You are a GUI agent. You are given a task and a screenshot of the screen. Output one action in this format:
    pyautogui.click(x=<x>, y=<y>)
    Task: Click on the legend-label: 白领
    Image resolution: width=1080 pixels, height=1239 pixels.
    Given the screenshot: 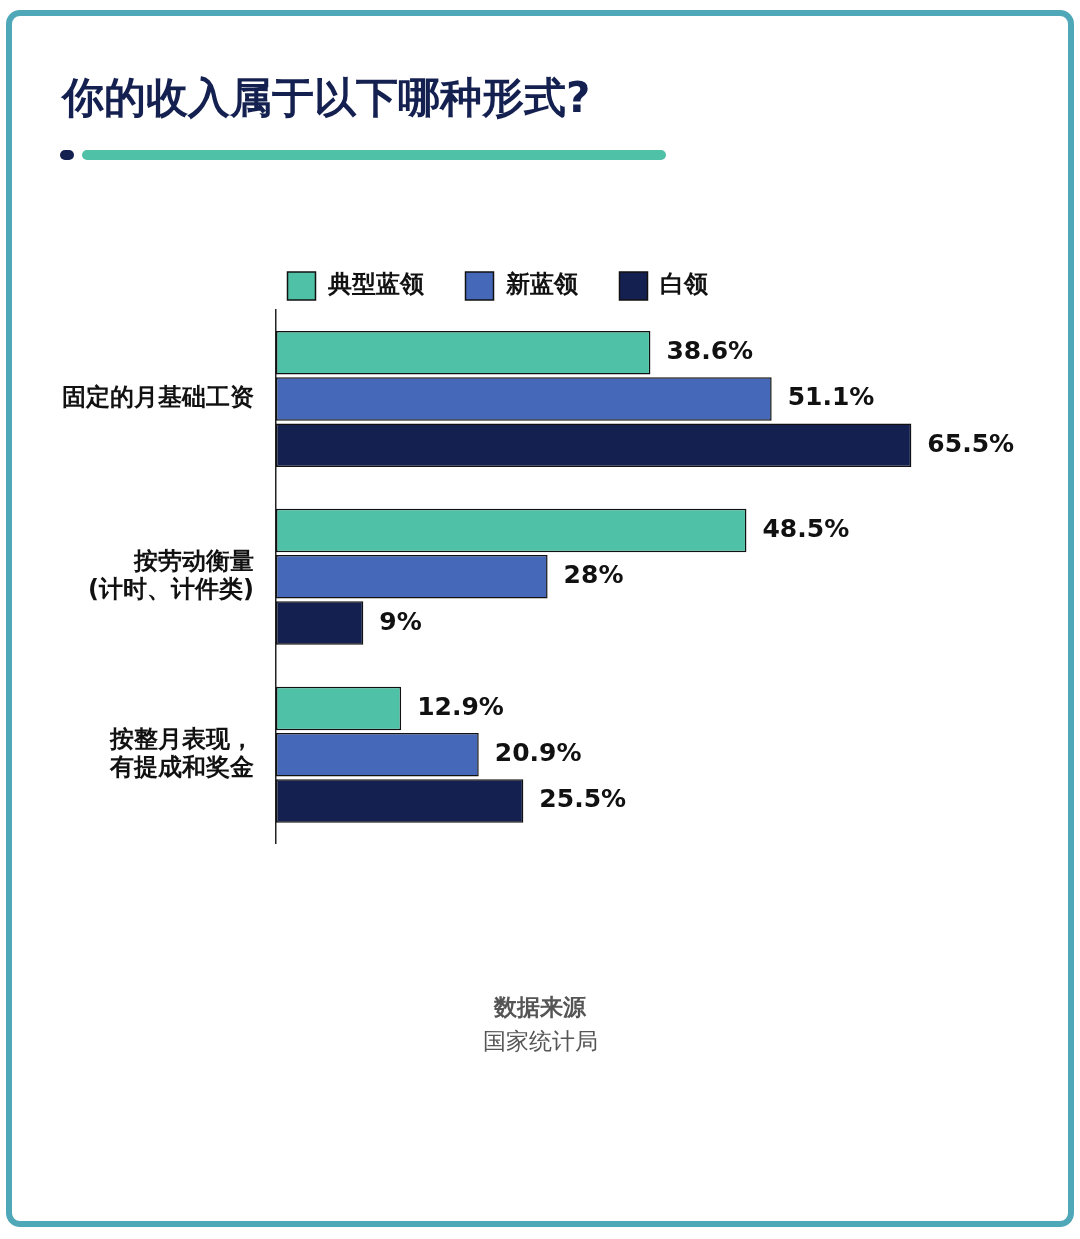 What is the action you would take?
    pyautogui.click(x=684, y=284)
    